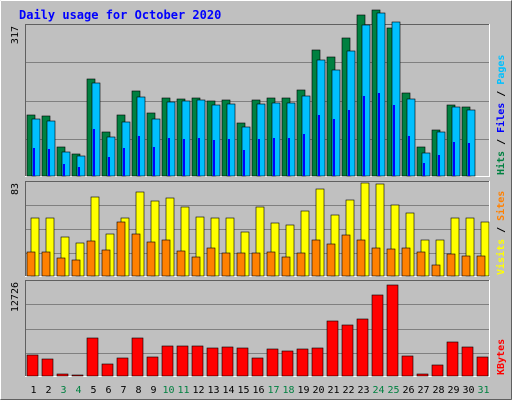  What do you see at coordinates (138, 390) in the screenshot?
I see `x-tick-label-day-8: 8` at bounding box center [138, 390].